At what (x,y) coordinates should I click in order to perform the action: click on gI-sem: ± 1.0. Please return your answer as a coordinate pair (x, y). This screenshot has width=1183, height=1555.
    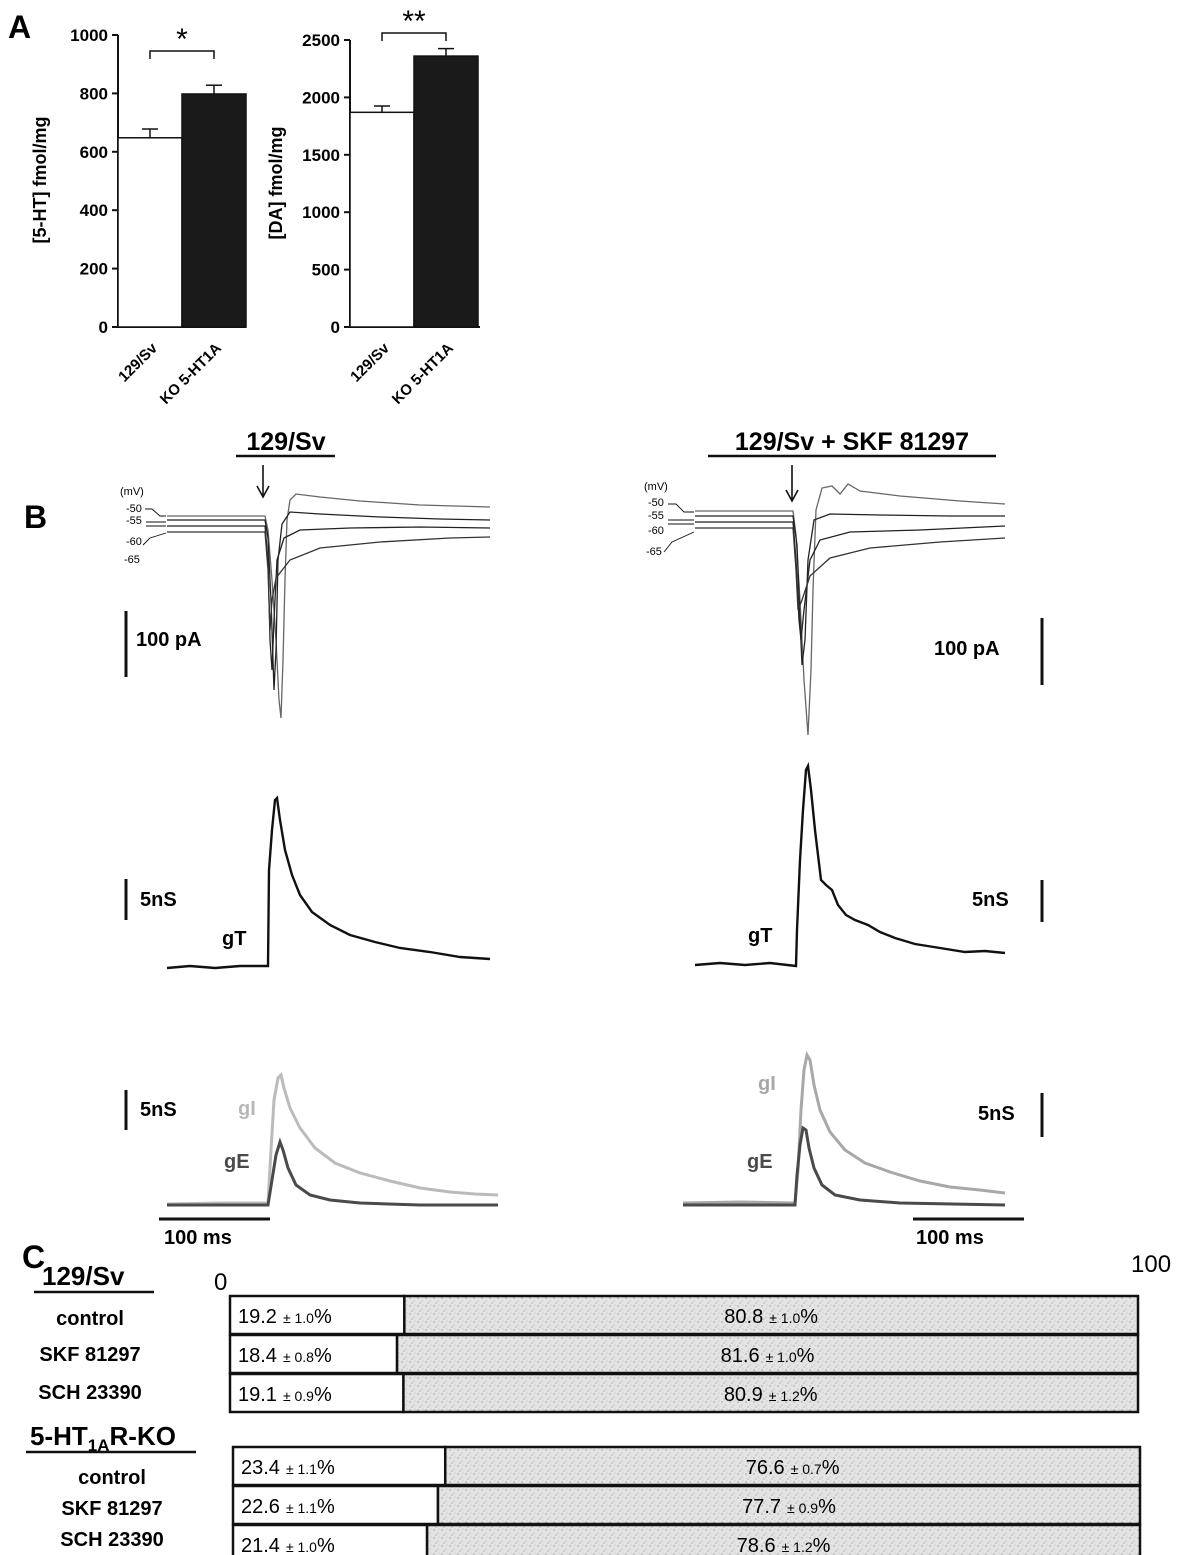
    Looking at the image, I should click on (784, 1318).